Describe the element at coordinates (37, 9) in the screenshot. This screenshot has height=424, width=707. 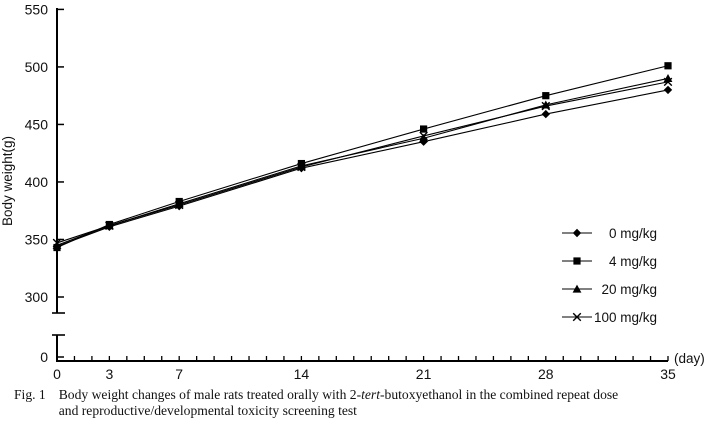
I see `y-tick-label: 550` at that location.